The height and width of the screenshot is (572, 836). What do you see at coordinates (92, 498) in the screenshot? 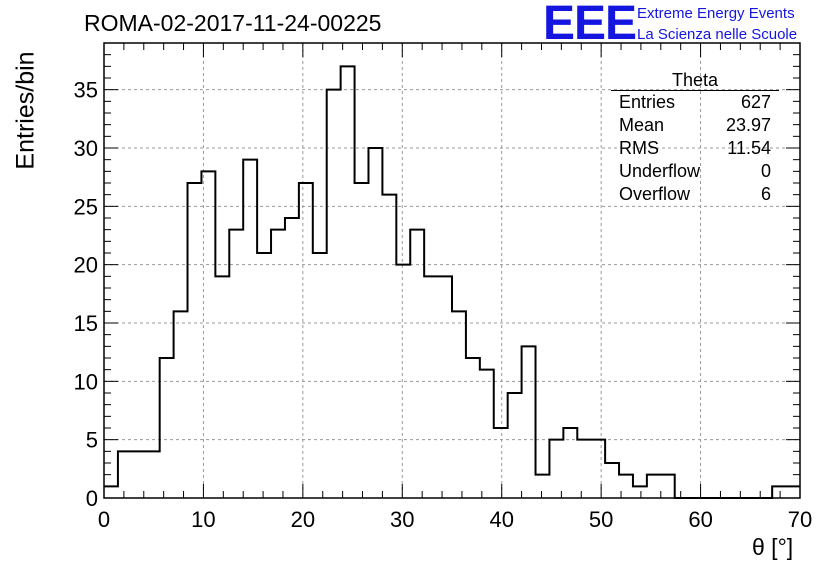
I see `y-tick-label: 0` at bounding box center [92, 498].